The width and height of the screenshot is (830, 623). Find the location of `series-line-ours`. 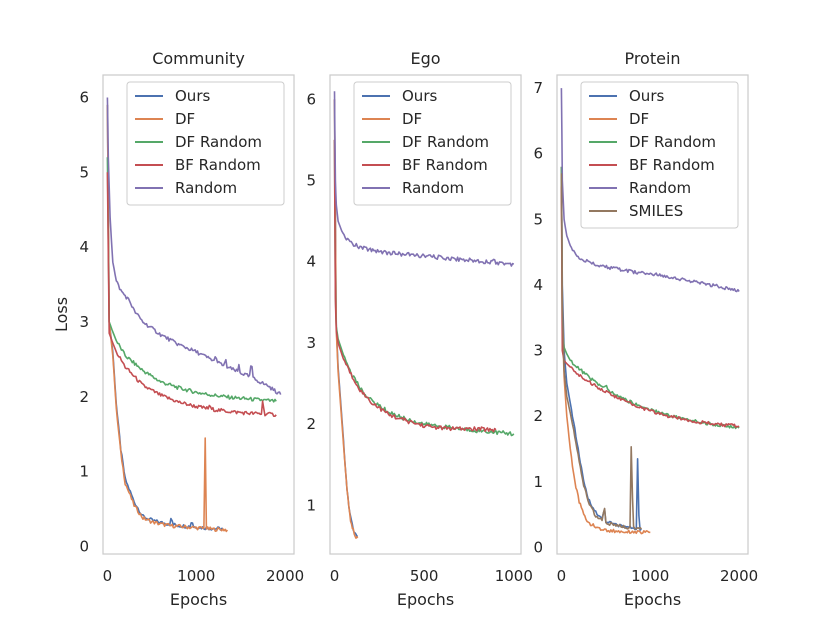

series-line-ours is located at coordinates (601, 348).